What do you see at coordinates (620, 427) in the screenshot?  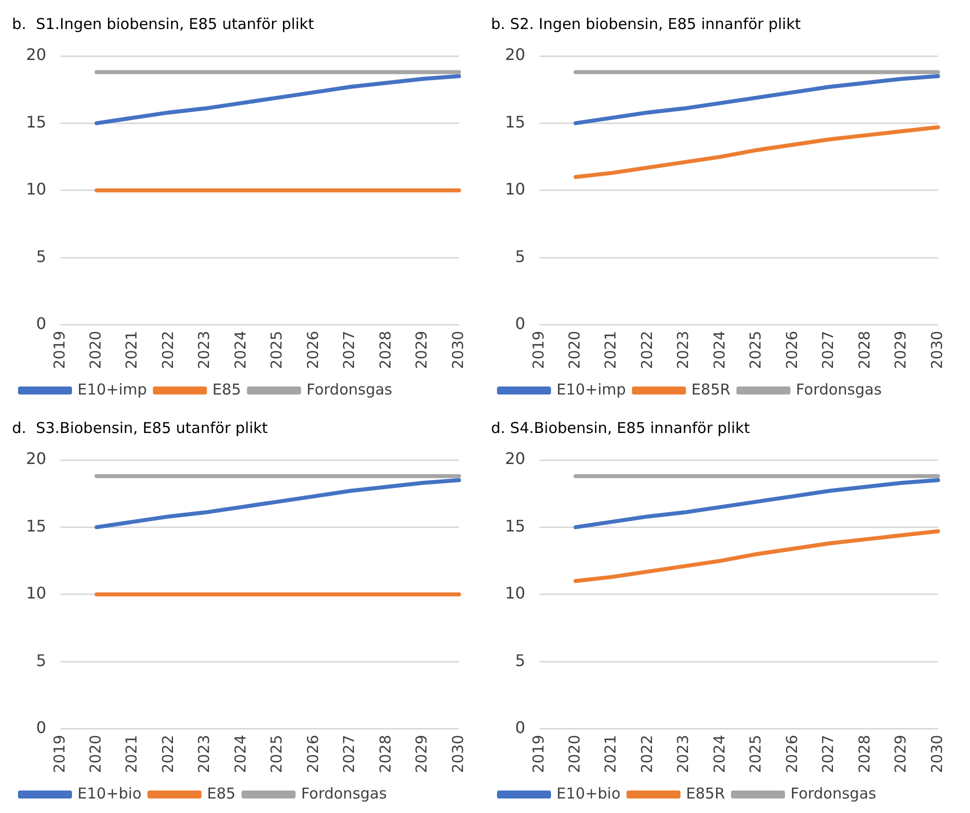 I see `chart-title: d. S4.Biobensin, E85 innanför plikt` at bounding box center [620, 427].